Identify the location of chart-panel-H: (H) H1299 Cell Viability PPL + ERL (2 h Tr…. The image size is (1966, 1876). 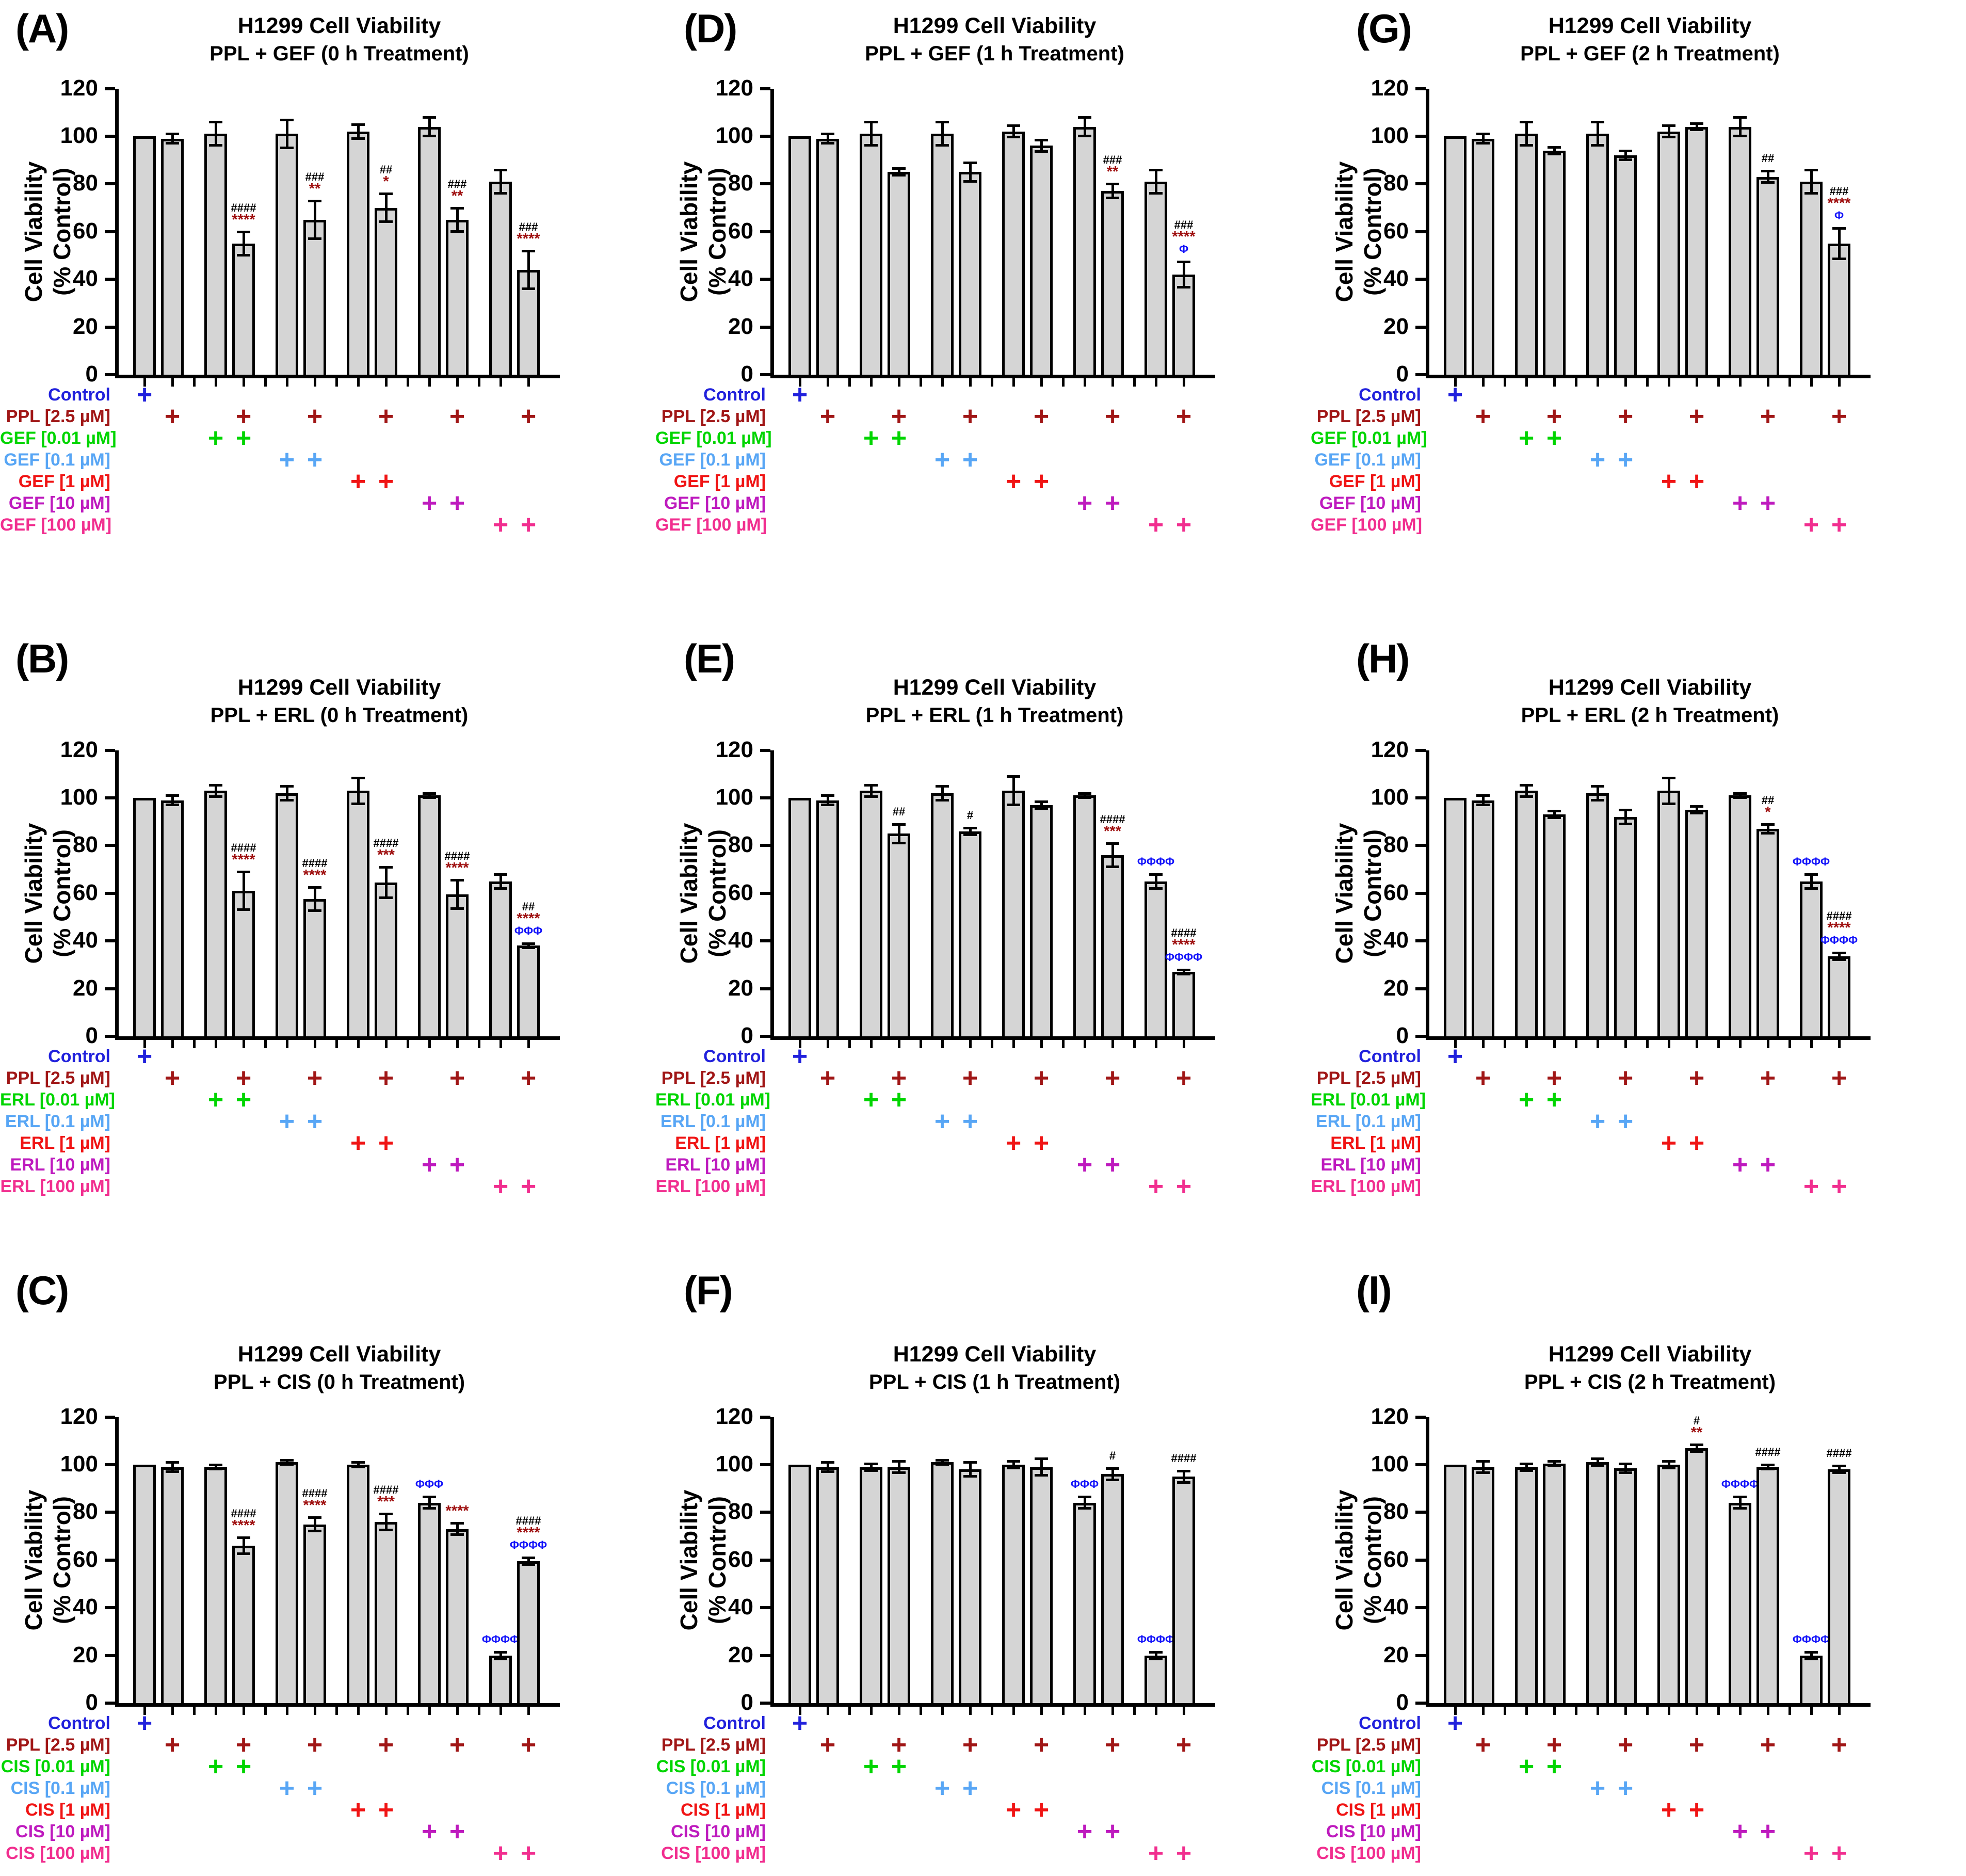
(1638, 937).